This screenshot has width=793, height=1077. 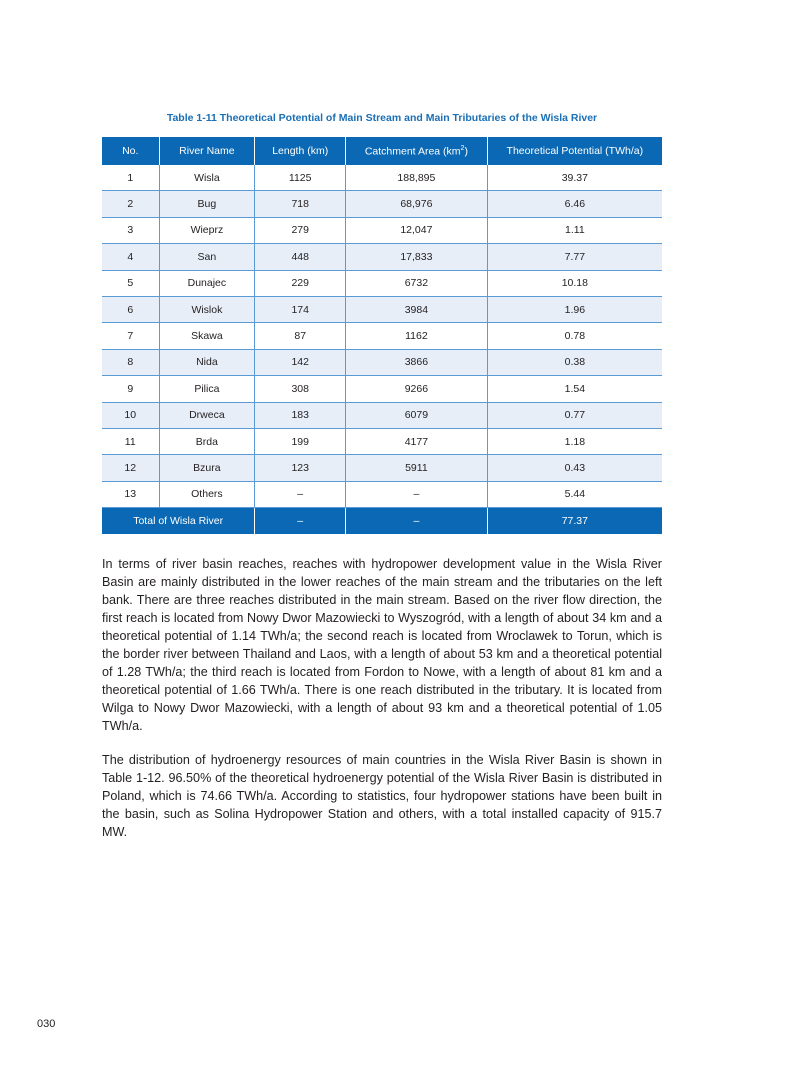 I want to click on table-row: 8 Nida 142 3866 0.38, so click(x=382, y=363).